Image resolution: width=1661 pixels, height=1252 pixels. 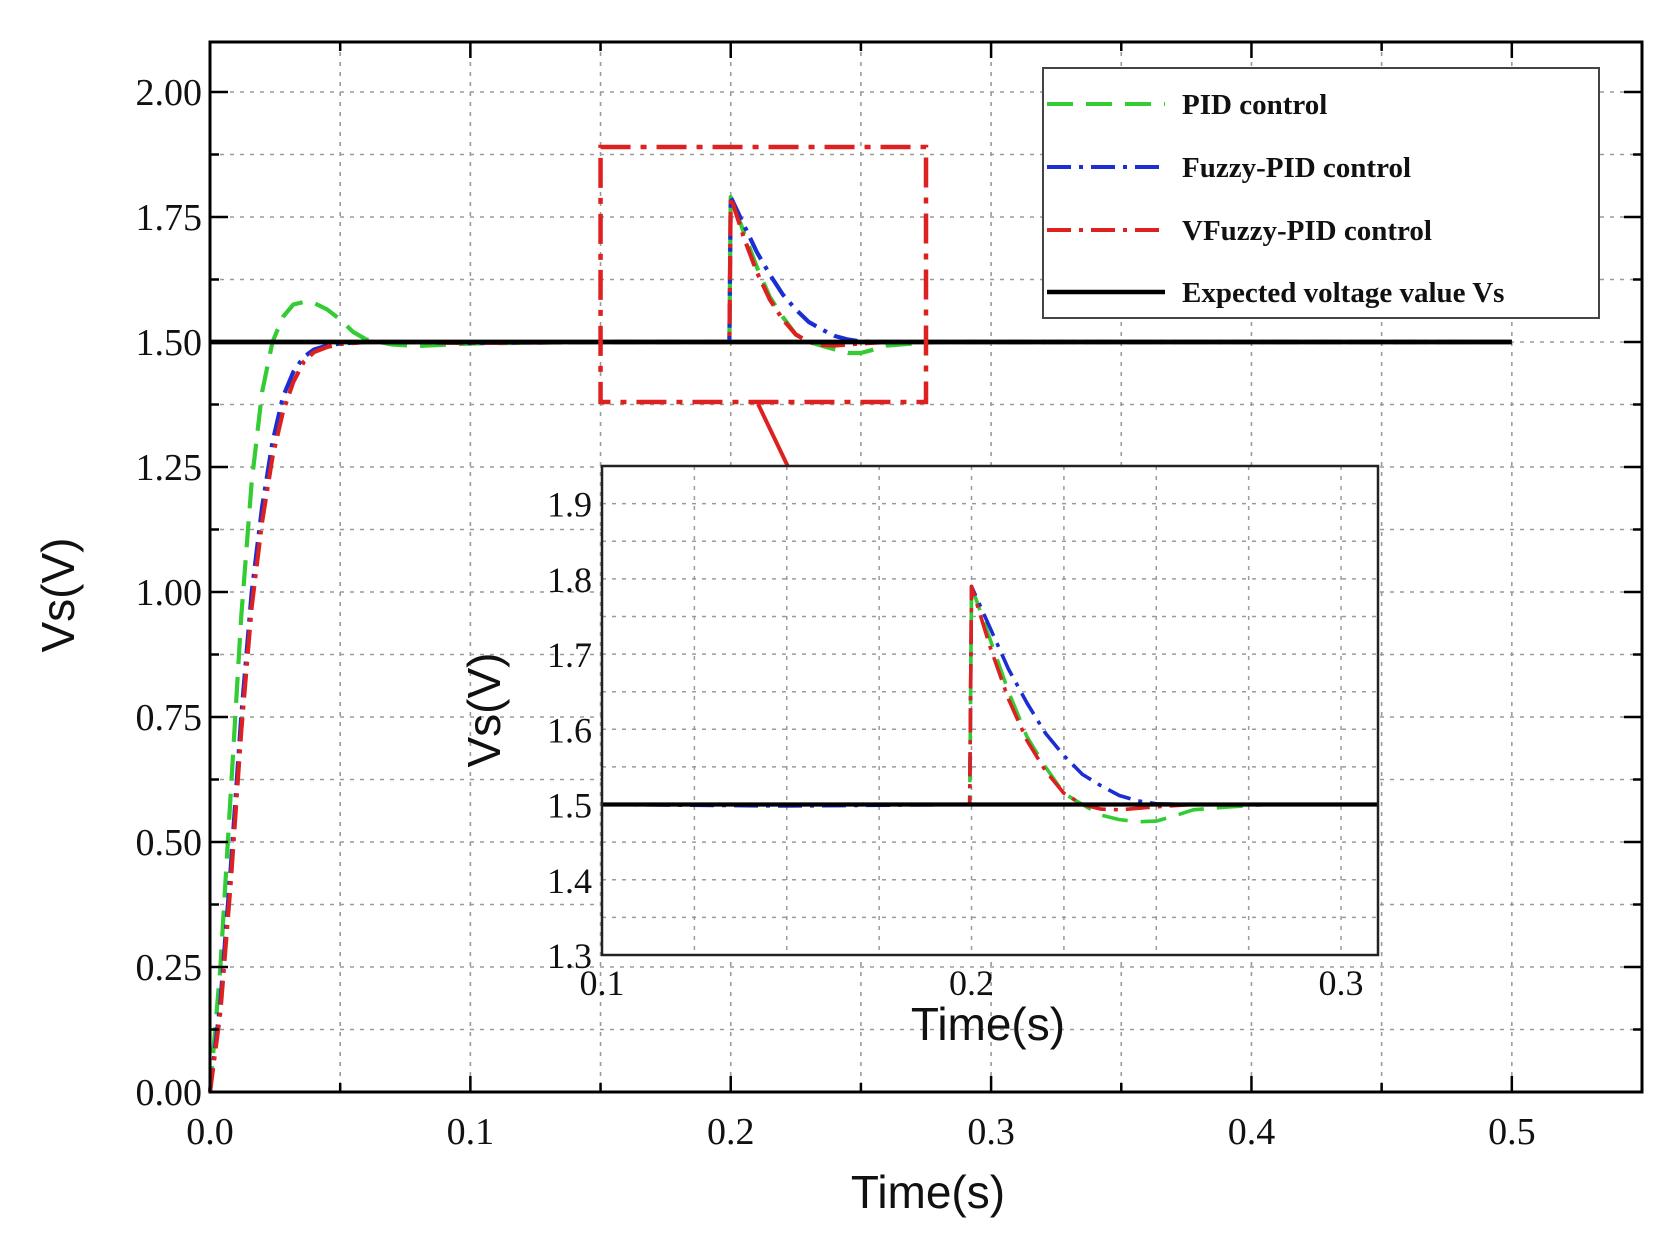 What do you see at coordinates (210, 1132) in the screenshot?
I see `x-tick-label: 0.0` at bounding box center [210, 1132].